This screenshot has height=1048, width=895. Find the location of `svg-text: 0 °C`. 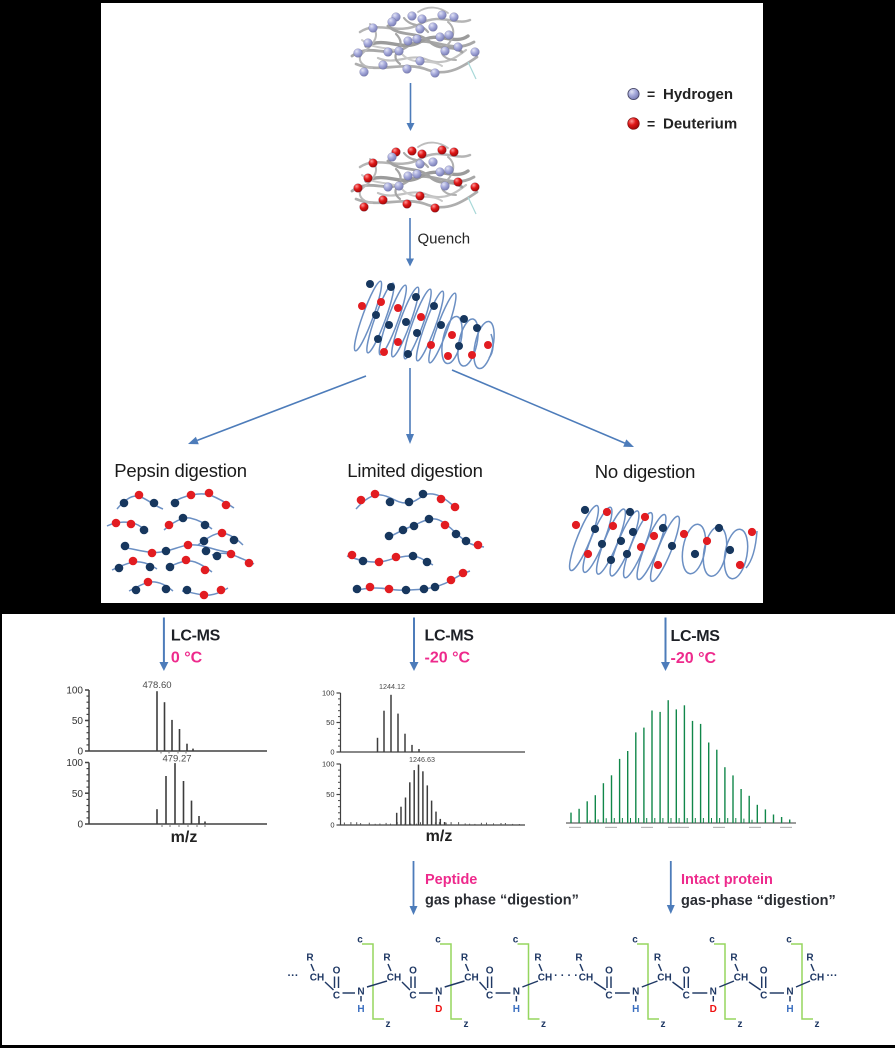

svg-text: 0 °C is located at coordinates (187, 657).